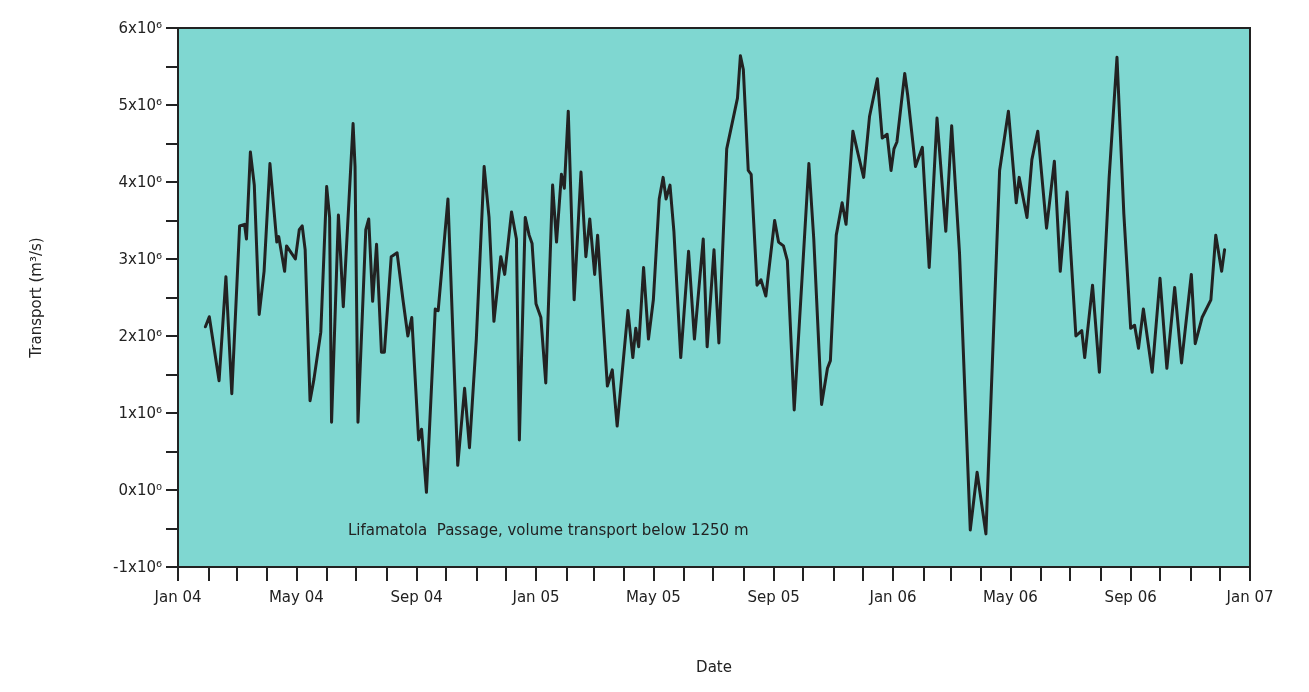 The width and height of the screenshot is (1309, 692). I want to click on x-axis-title: Date, so click(714, 666).